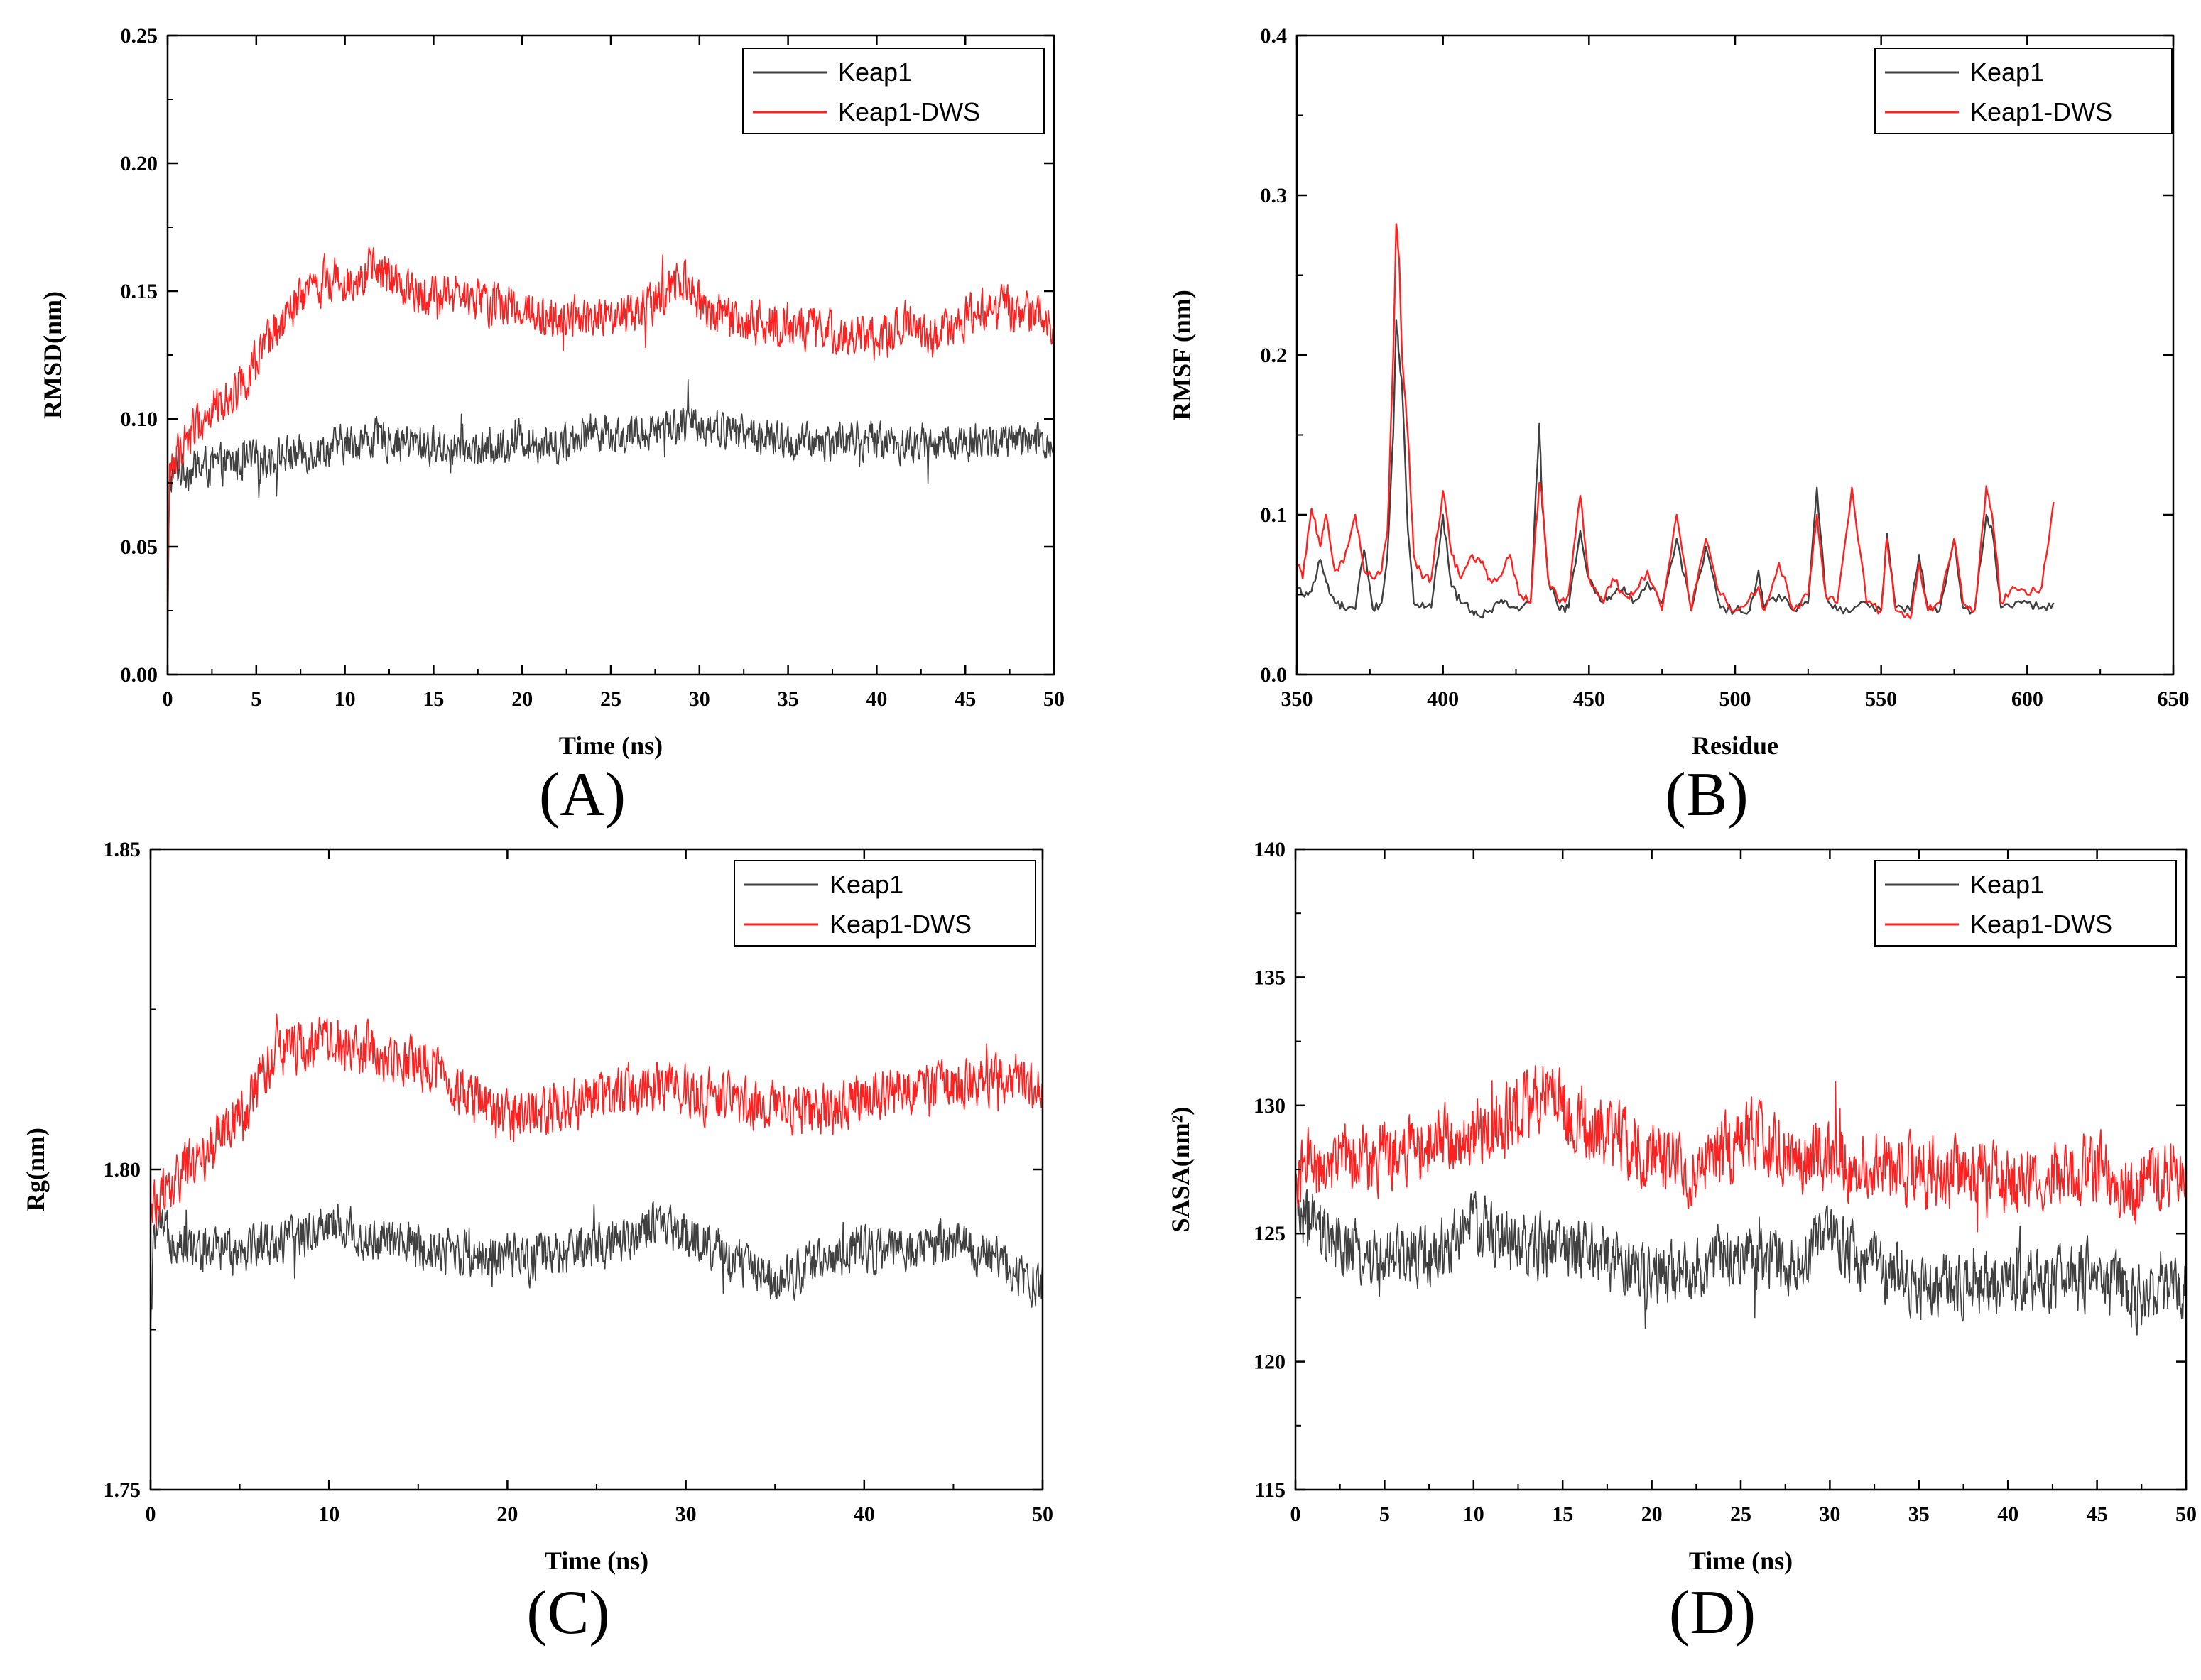  Describe the element at coordinates (1274, 675) in the screenshot. I see `y-tick-label: 0.0` at that location.